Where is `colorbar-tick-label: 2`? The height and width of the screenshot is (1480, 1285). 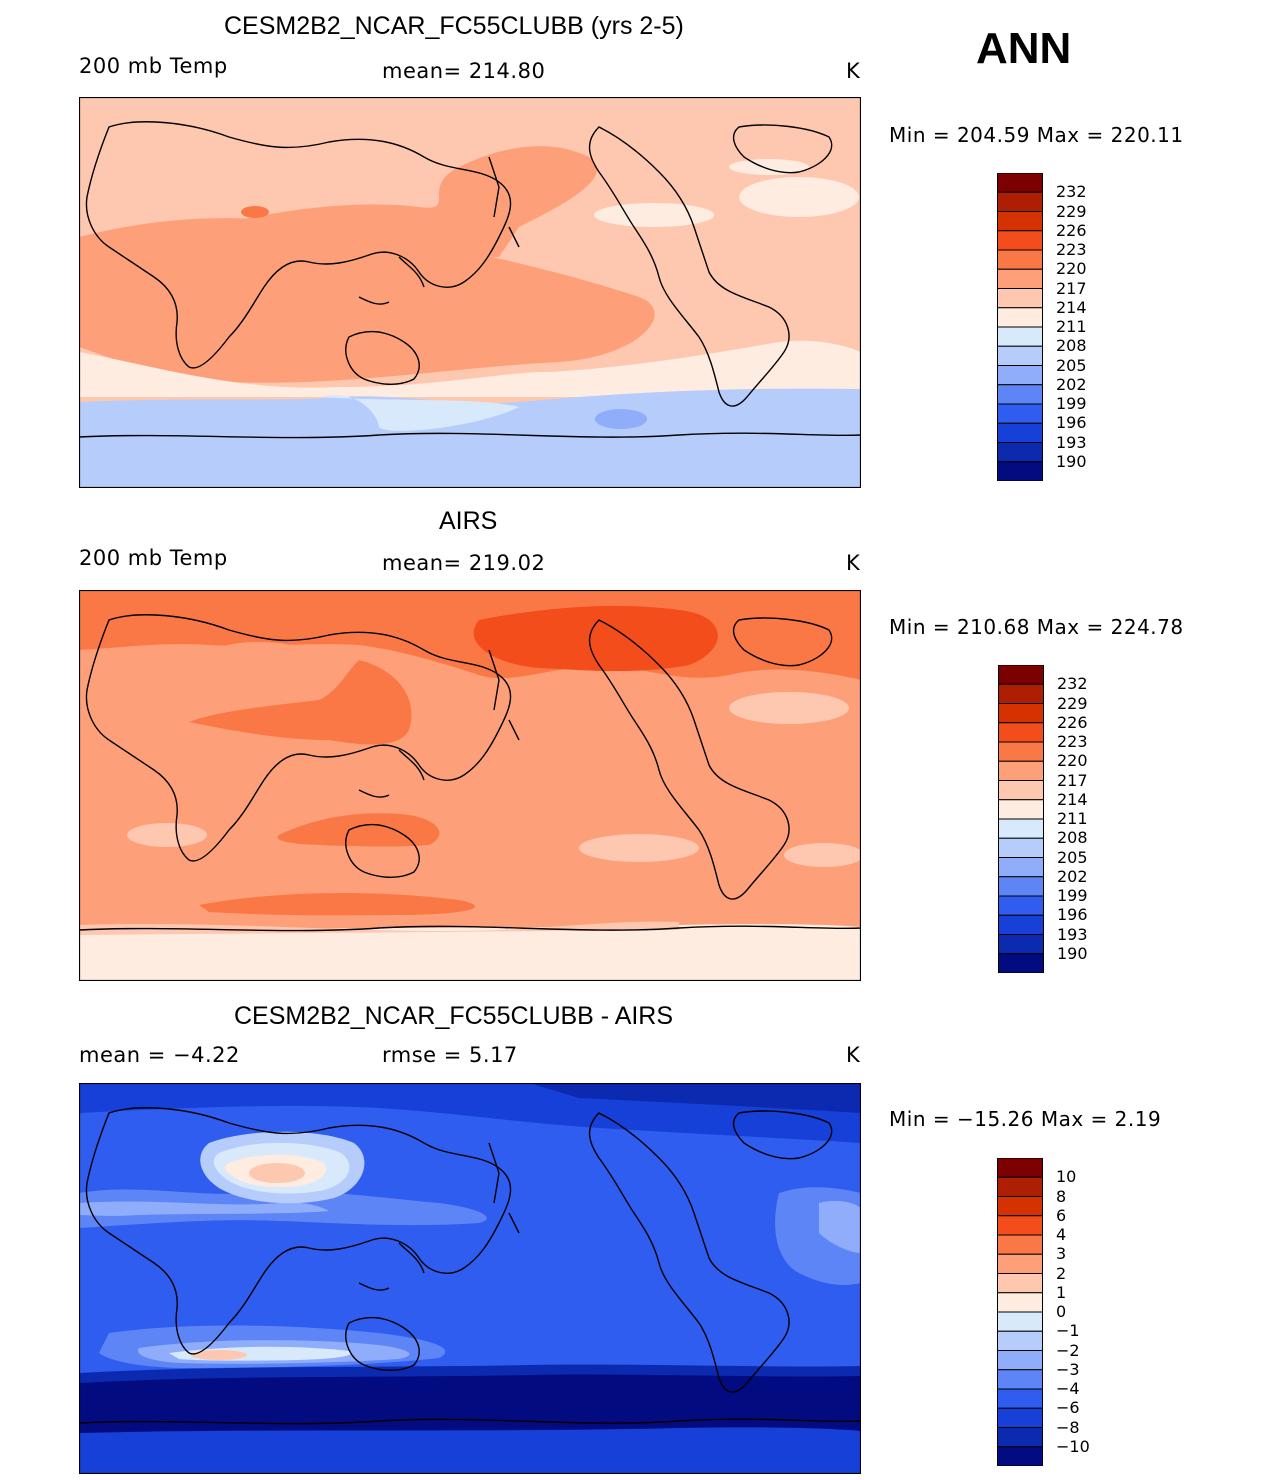
colorbar-tick-label: 2 is located at coordinates (1061, 1273).